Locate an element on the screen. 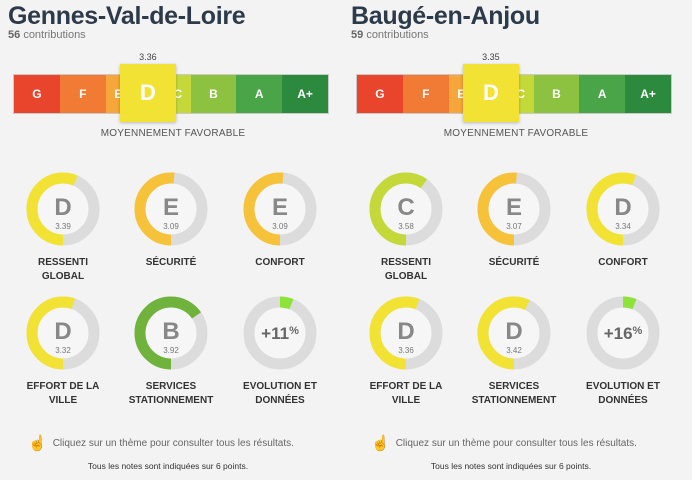 The width and height of the screenshot is (692, 480). city-title: Baugé-en-Anjou is located at coordinates (445, 16).